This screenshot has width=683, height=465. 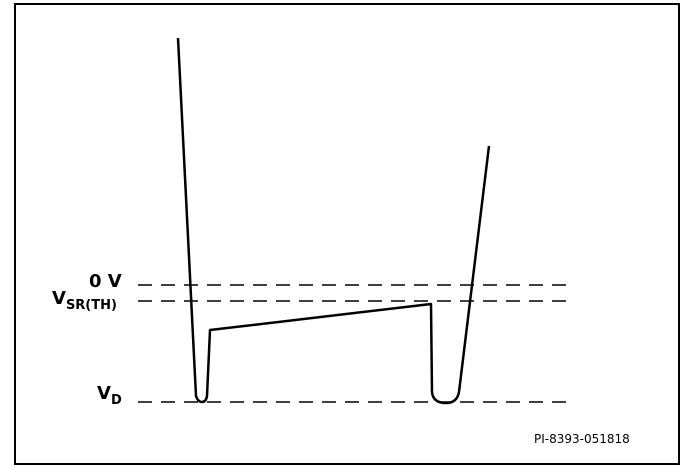 I want to click on vd-label-subscript: D, so click(x=116, y=400).